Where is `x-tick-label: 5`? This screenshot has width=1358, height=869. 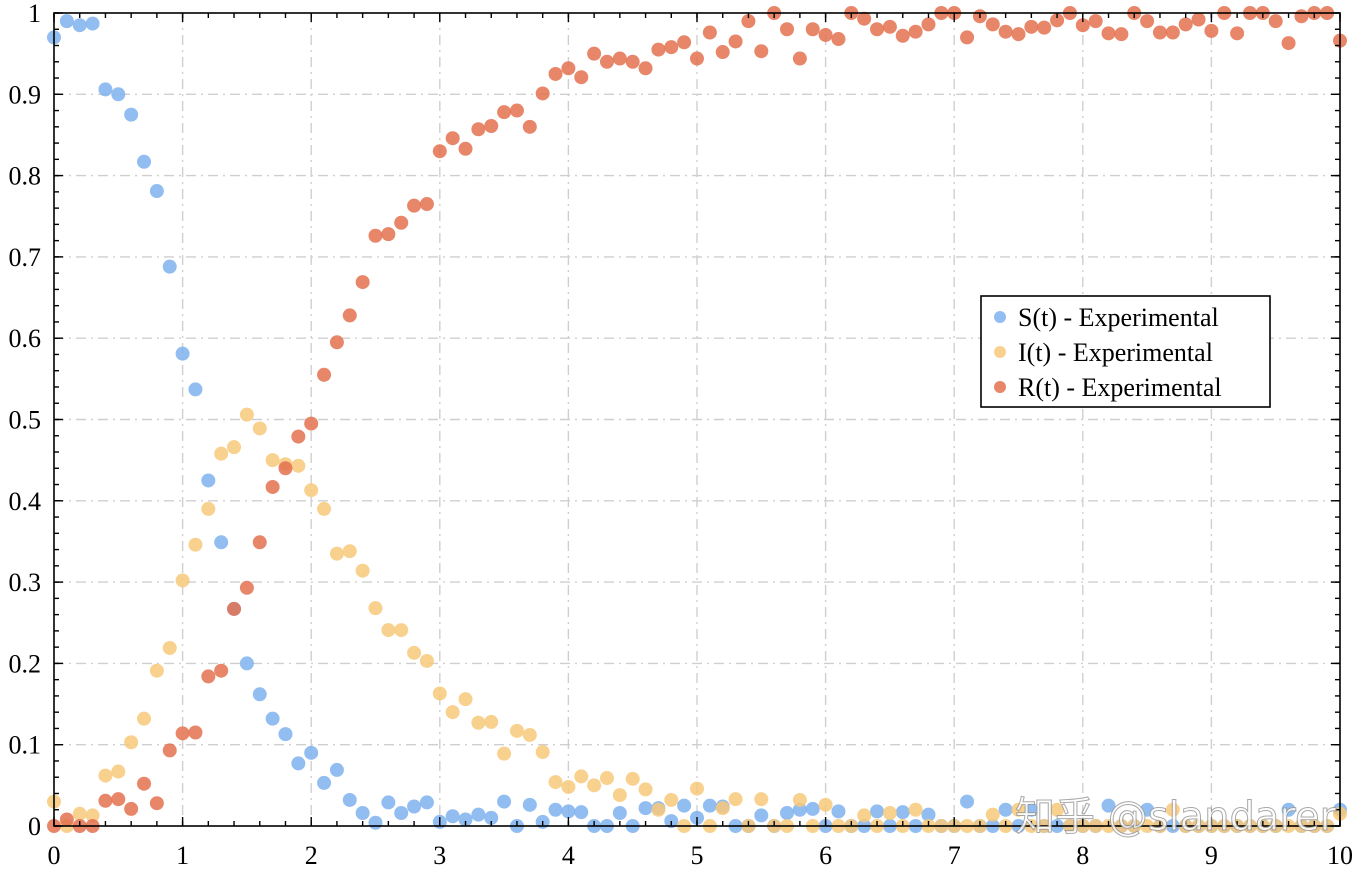
x-tick-label: 5 is located at coordinates (697, 855).